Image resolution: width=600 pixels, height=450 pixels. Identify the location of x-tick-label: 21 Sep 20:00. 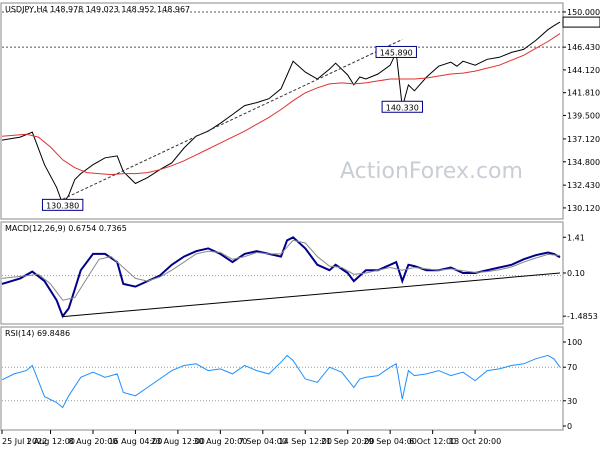
(347, 441).